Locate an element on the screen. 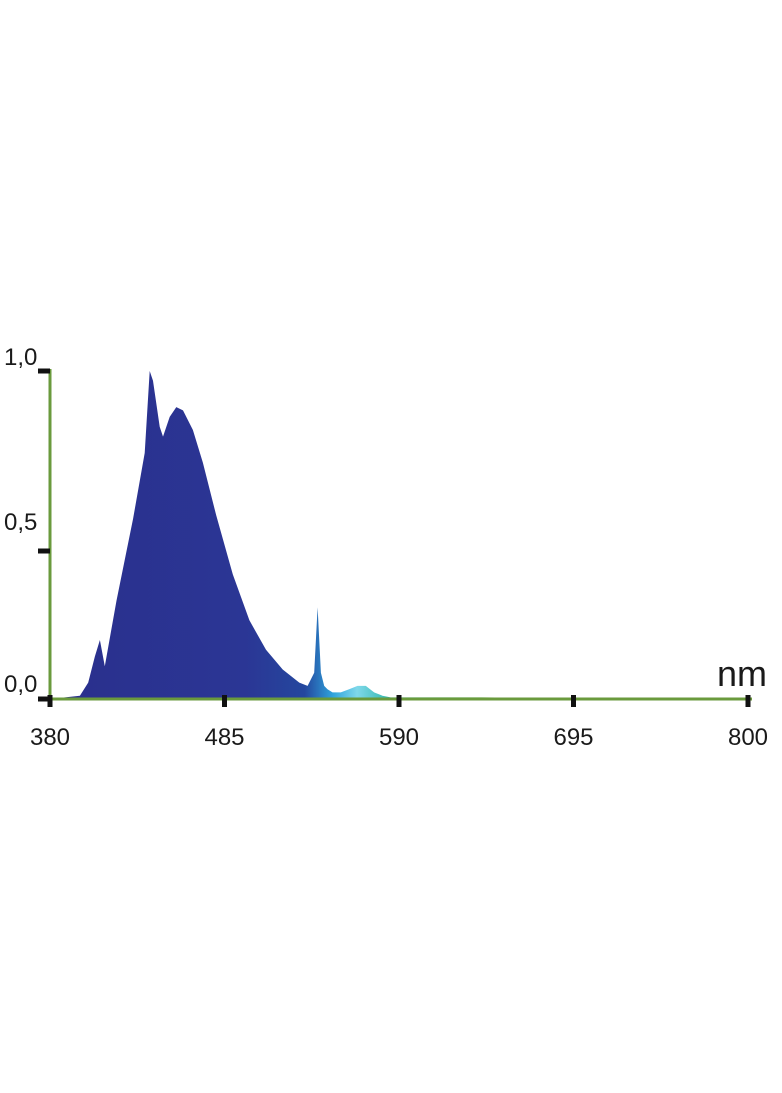  x-tick-label: 695 is located at coordinates (573, 737).